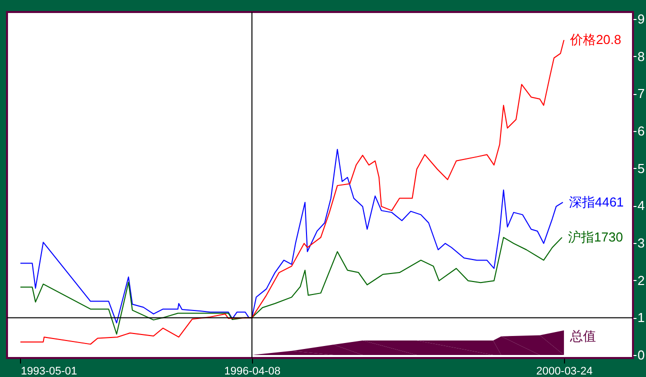  I want to click on y-tick-label: 8, so click(641, 56).